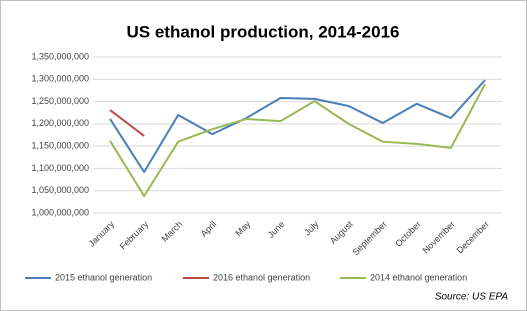 The width and height of the screenshot is (527, 311). I want to click on legend-label: 2015 ethanol generation, so click(103, 277).